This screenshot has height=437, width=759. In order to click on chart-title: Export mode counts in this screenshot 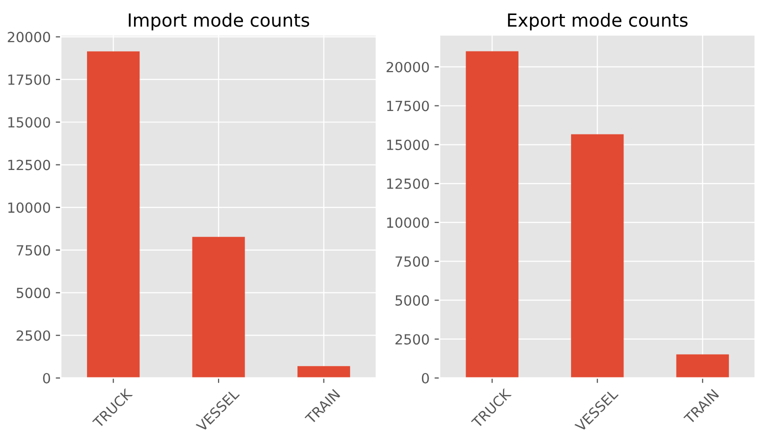, I will do `click(598, 21)`.